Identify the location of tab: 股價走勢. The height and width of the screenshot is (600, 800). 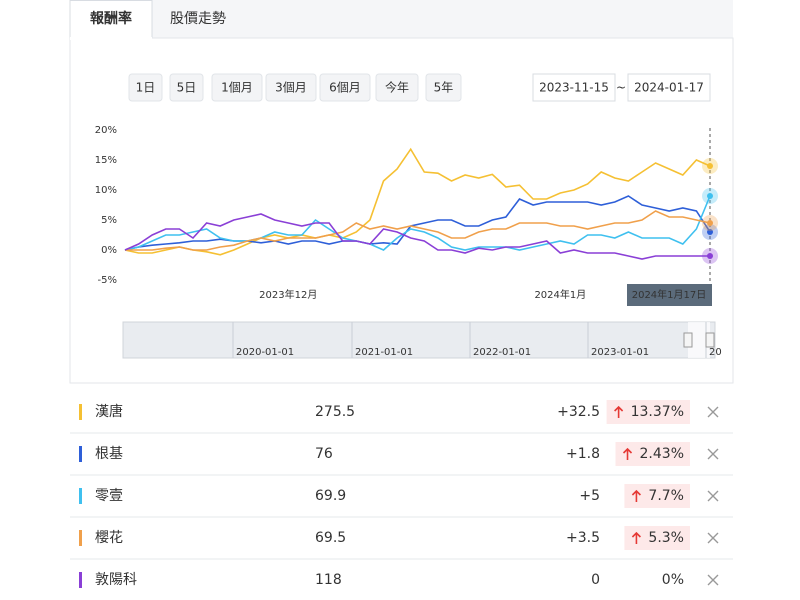
(198, 18).